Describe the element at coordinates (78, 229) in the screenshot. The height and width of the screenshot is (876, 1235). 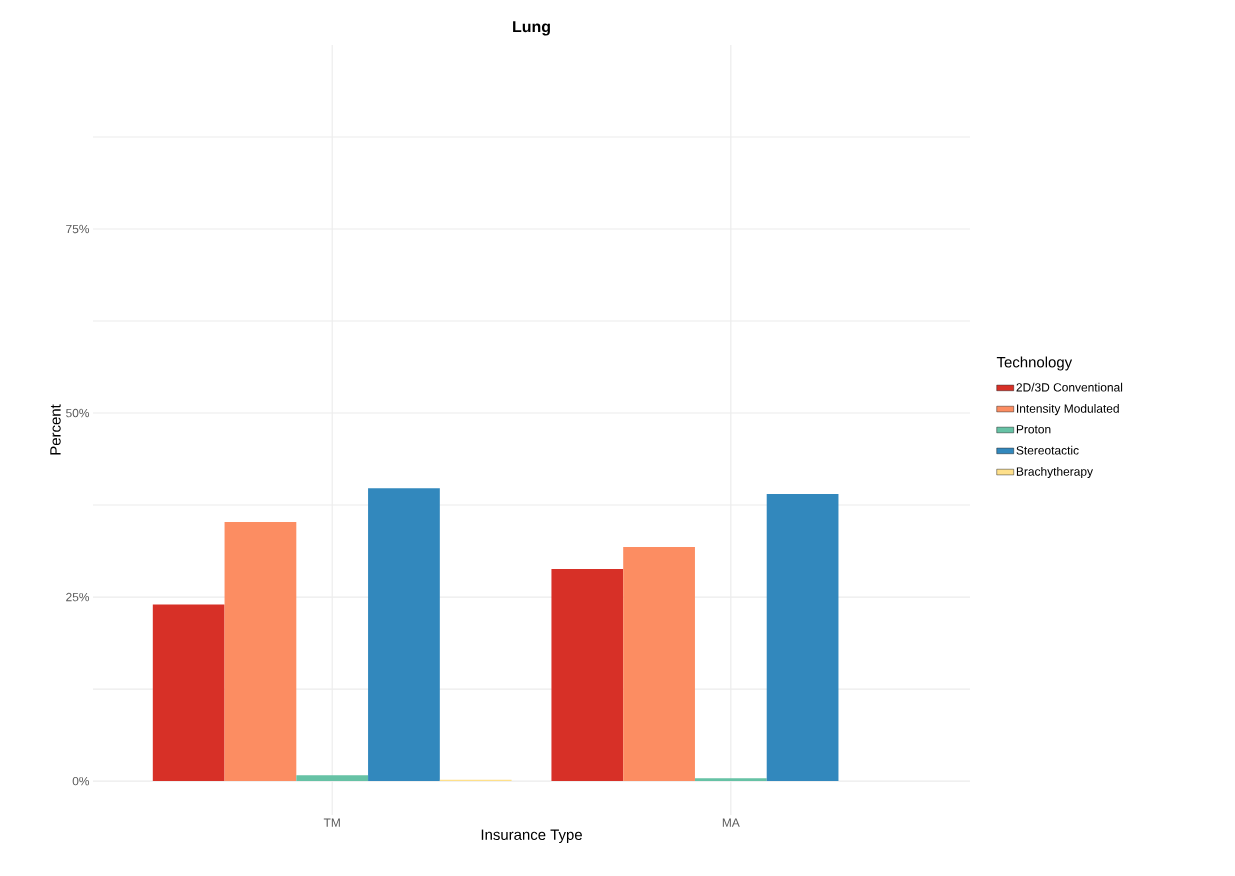
I see `y-tick-label: 75%` at that location.